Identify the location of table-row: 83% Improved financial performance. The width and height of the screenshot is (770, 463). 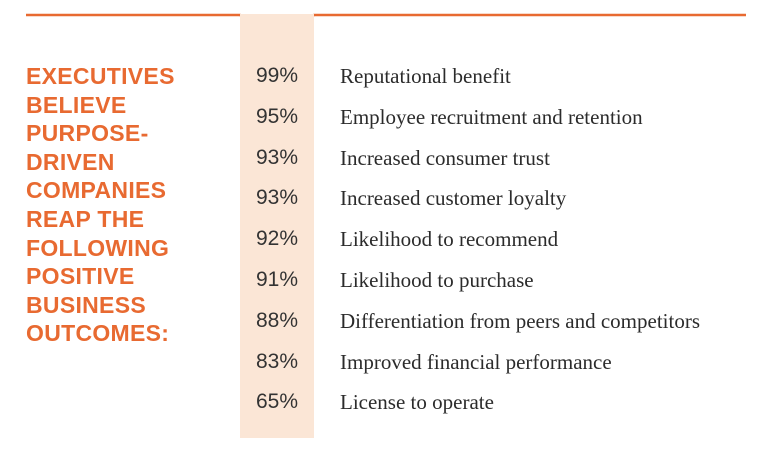
(385, 362).